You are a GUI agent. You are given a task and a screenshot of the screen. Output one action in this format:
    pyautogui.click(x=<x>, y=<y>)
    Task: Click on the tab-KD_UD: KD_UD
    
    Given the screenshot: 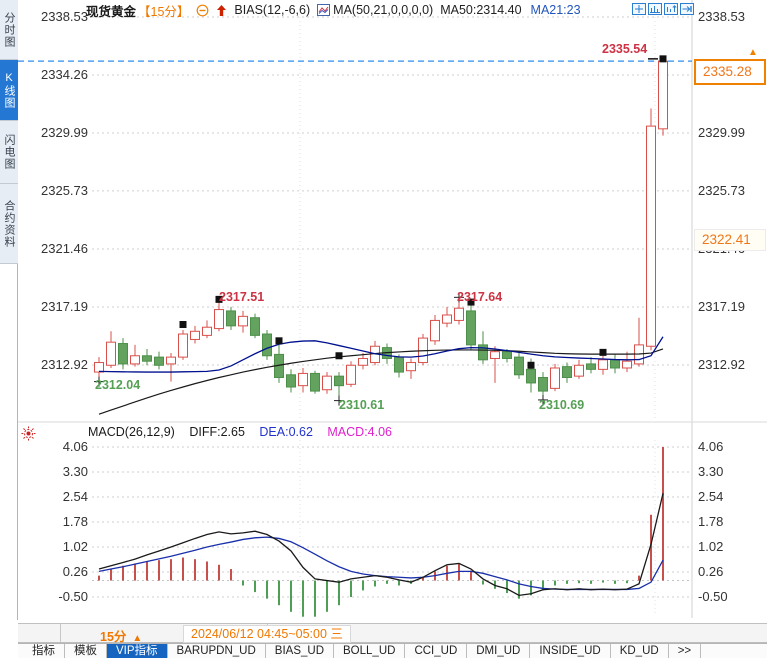 What is the action you would take?
    pyautogui.click(x=640, y=651)
    